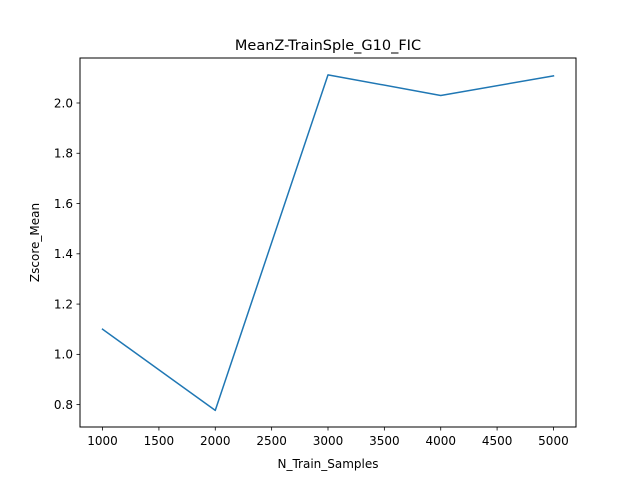 Image resolution: width=640 pixels, height=484 pixels. What do you see at coordinates (440, 441) in the screenshot?
I see `x-tick-label: 4000` at bounding box center [440, 441].